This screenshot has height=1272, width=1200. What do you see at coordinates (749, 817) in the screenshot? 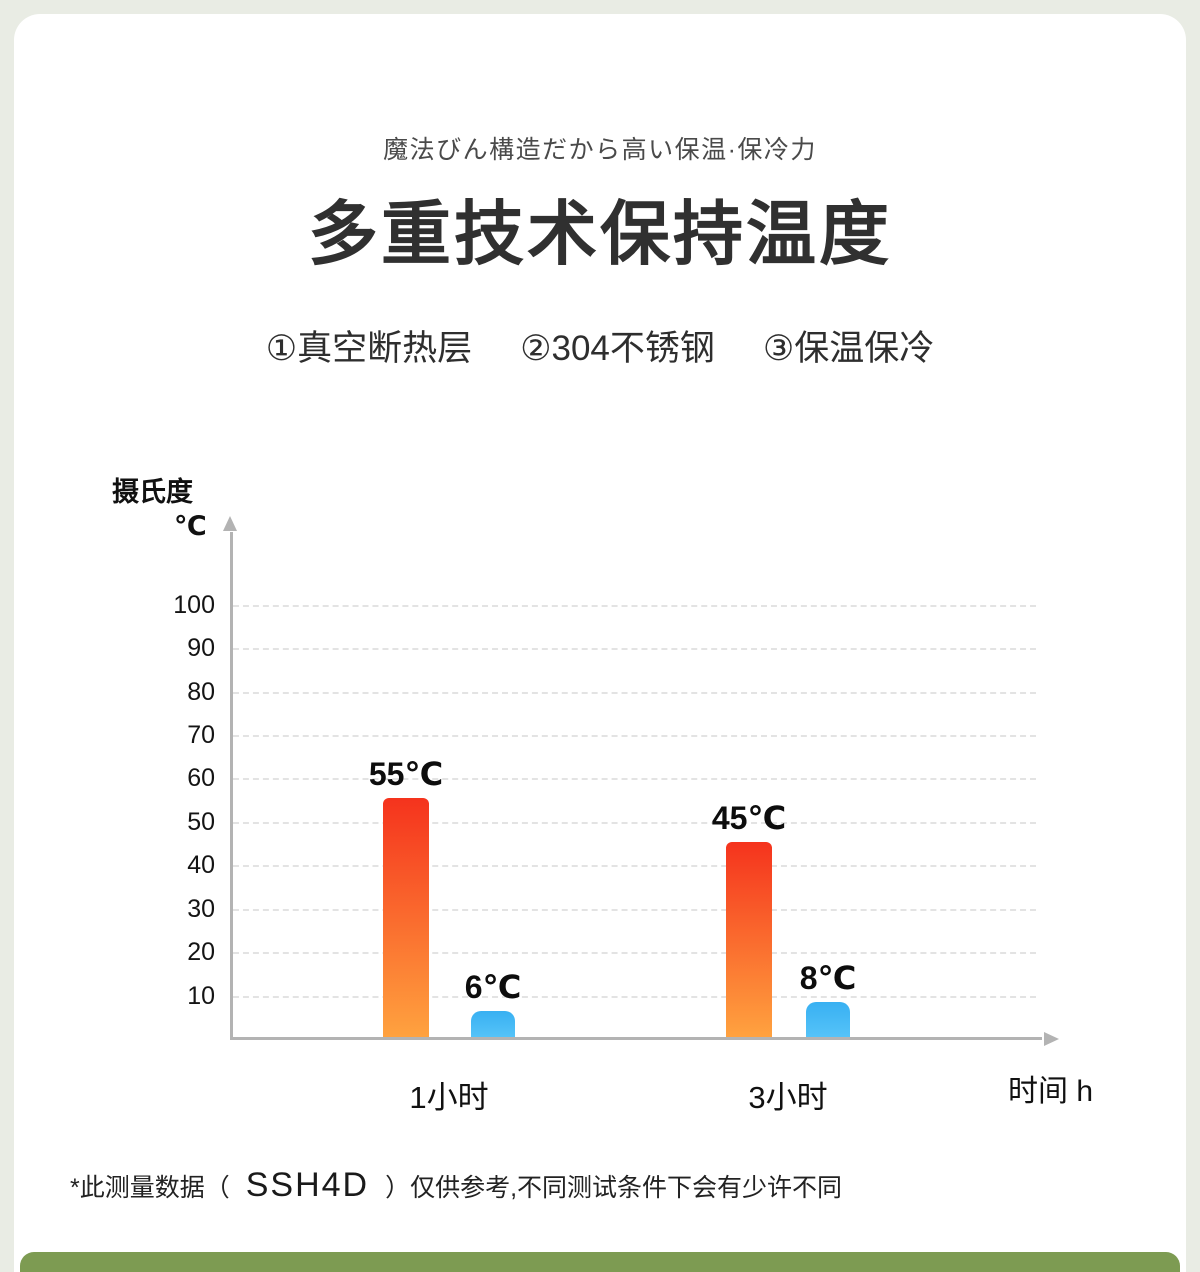
I see `bar-label-hot-3小时: 45℃` at bounding box center [749, 817].